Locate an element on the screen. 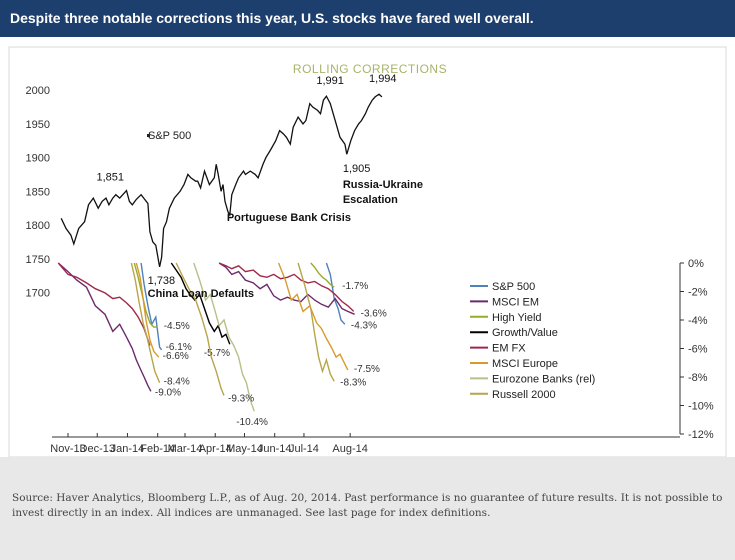 The height and width of the screenshot is (560, 735). sp500-marker-icon is located at coordinates (148, 135).